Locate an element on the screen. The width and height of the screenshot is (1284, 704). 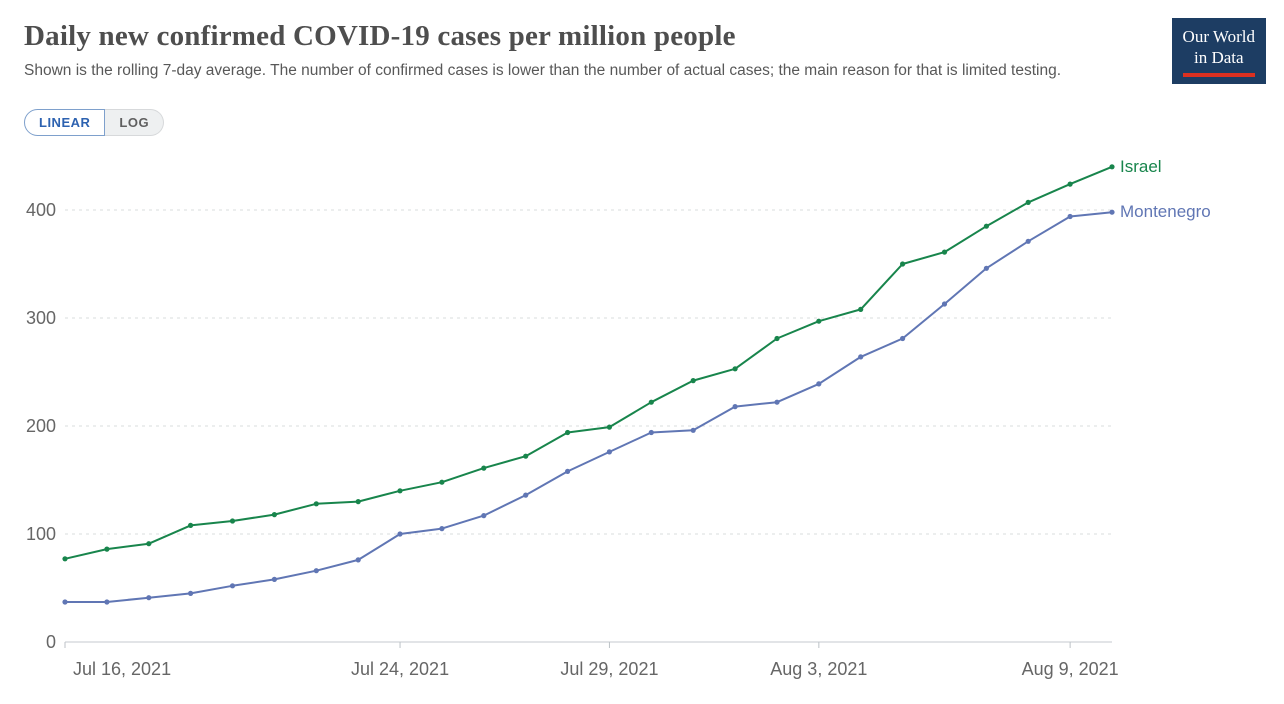
y-axis-tick-label: 0 is located at coordinates (51, 642).